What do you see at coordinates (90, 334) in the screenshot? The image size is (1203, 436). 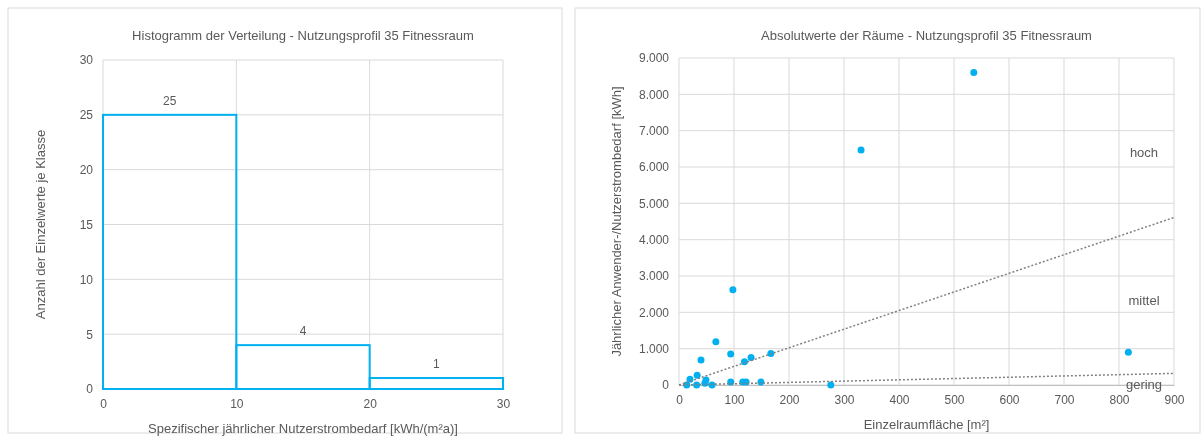 I see `y-tick-label: 5` at bounding box center [90, 334].